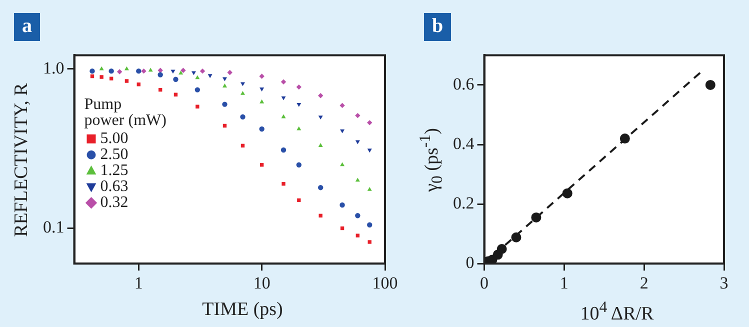 The width and height of the screenshot is (749, 327). I want to click on y-tick-label: 0.2, so click(463, 203).